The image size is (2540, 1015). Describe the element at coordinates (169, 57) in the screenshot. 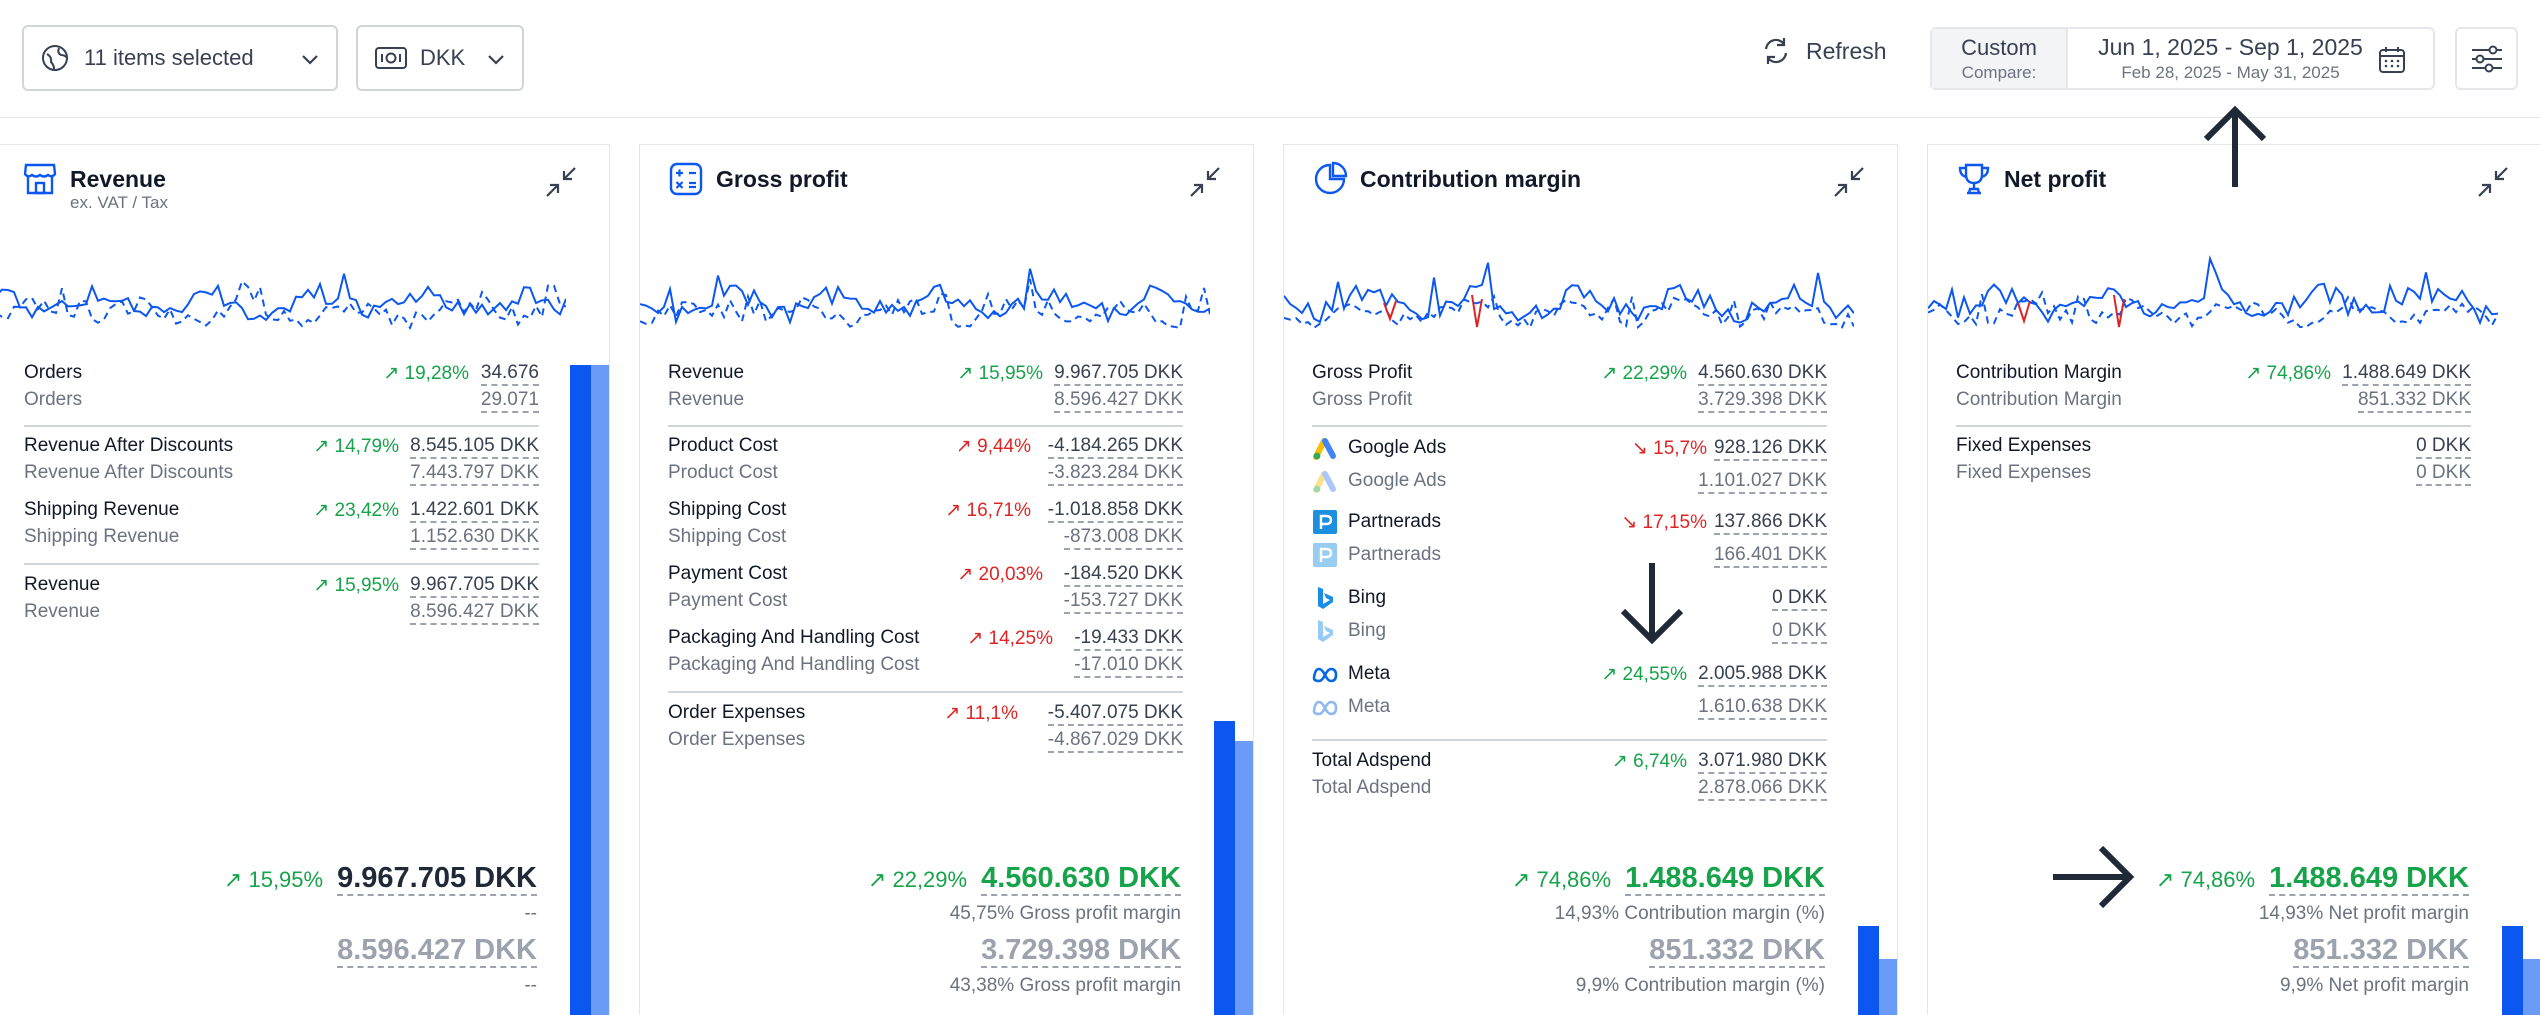

I see `items-selected-label: 11 items selected` at that location.